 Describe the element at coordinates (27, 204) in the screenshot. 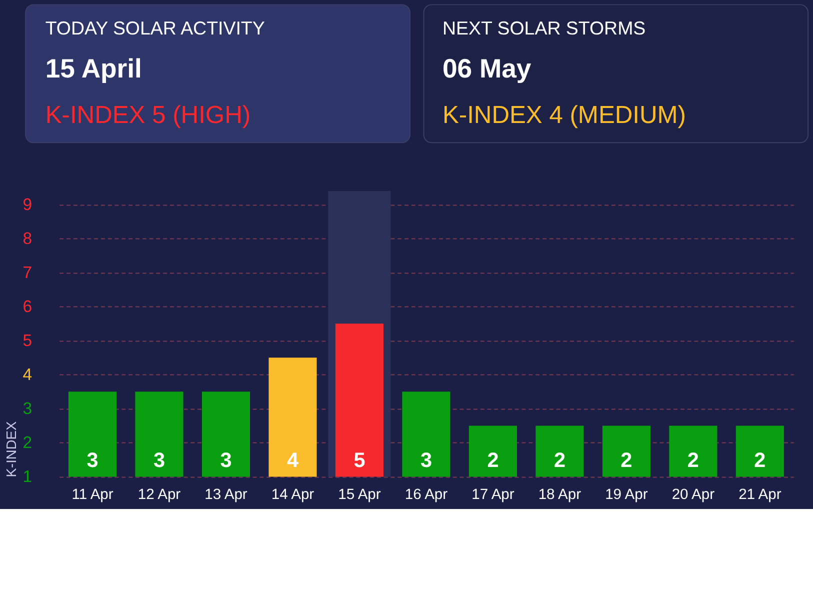

I see `y-tick-label: 9` at that location.